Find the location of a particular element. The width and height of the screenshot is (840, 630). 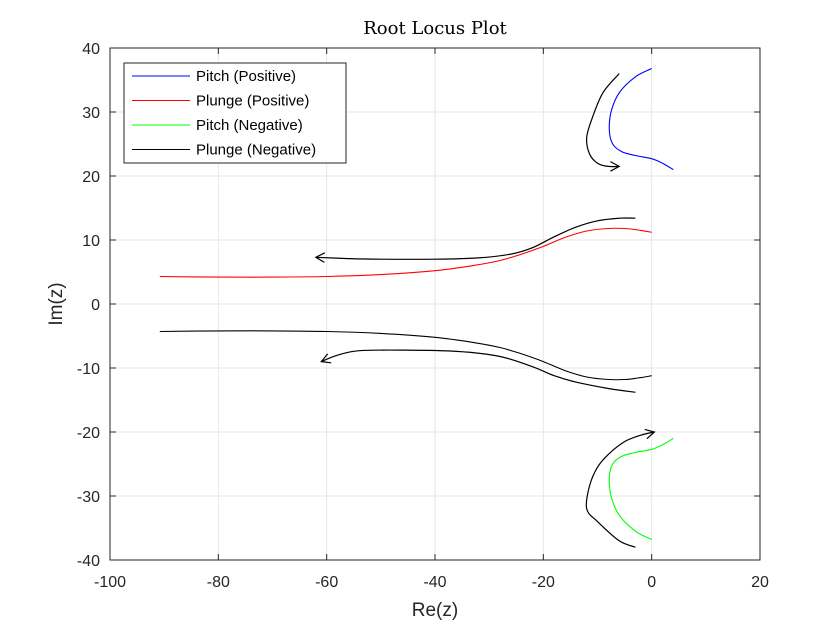

series-line-pitch-positive is located at coordinates (641, 119).